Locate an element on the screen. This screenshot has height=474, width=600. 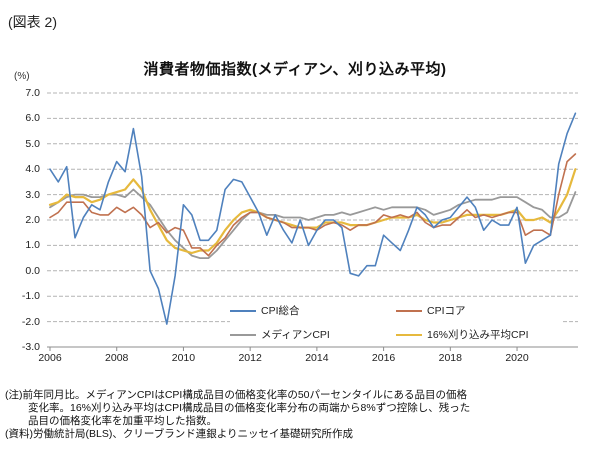
y-tick-label: 1.0 is located at coordinates (32, 245).